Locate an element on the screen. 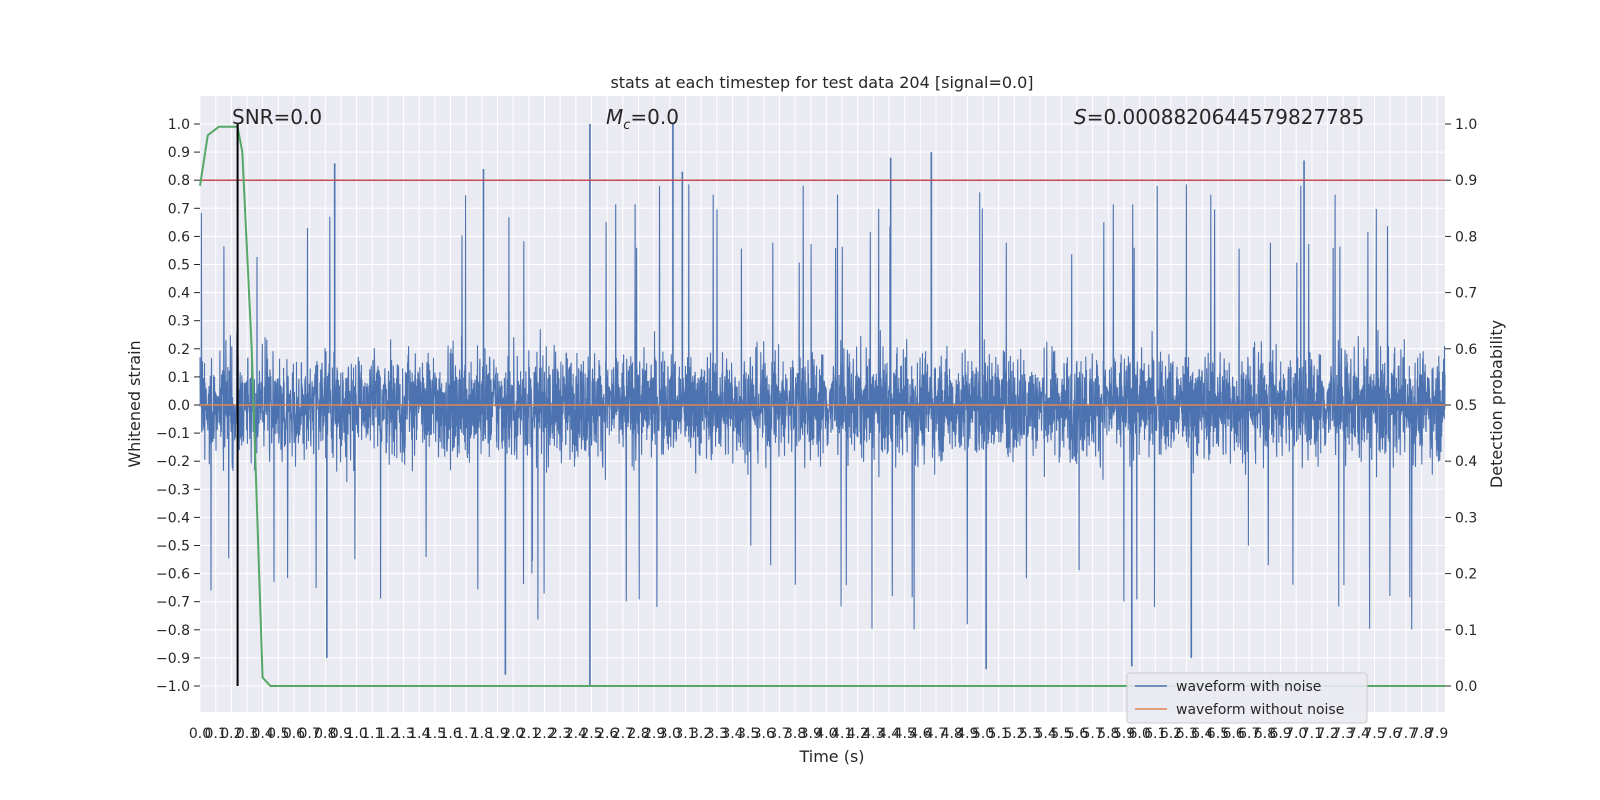  x-tick-label: 3.7 is located at coordinates (779, 734).